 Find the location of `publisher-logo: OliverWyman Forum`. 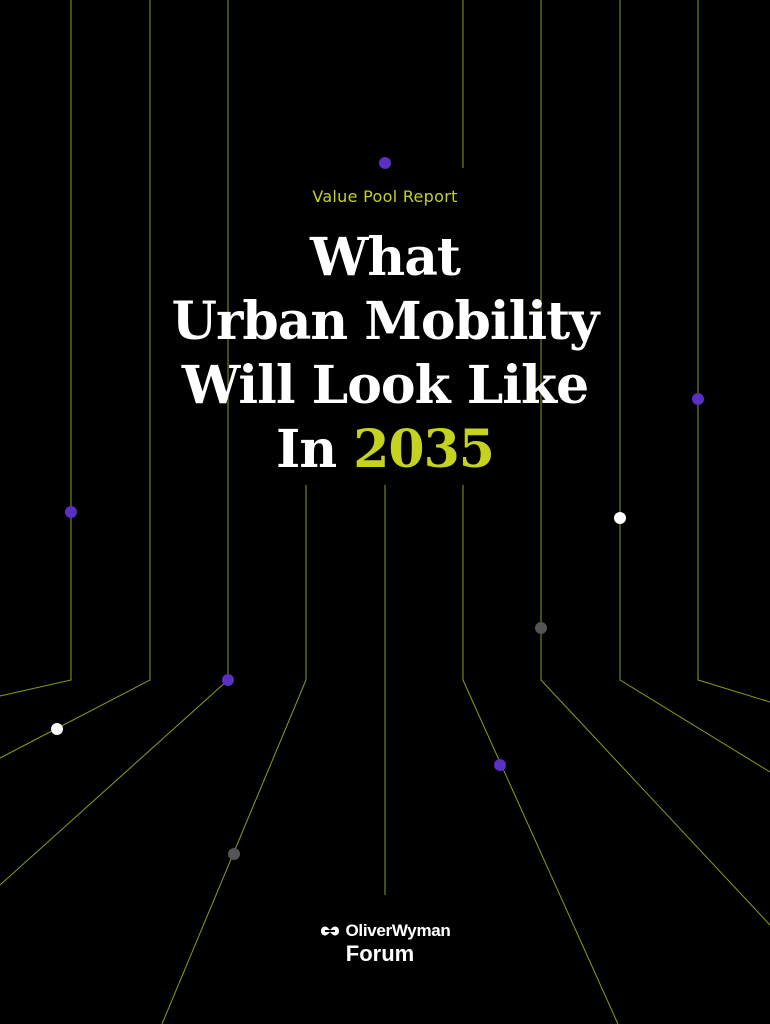

publisher-logo: OliverWyman Forum is located at coordinates (385, 943).